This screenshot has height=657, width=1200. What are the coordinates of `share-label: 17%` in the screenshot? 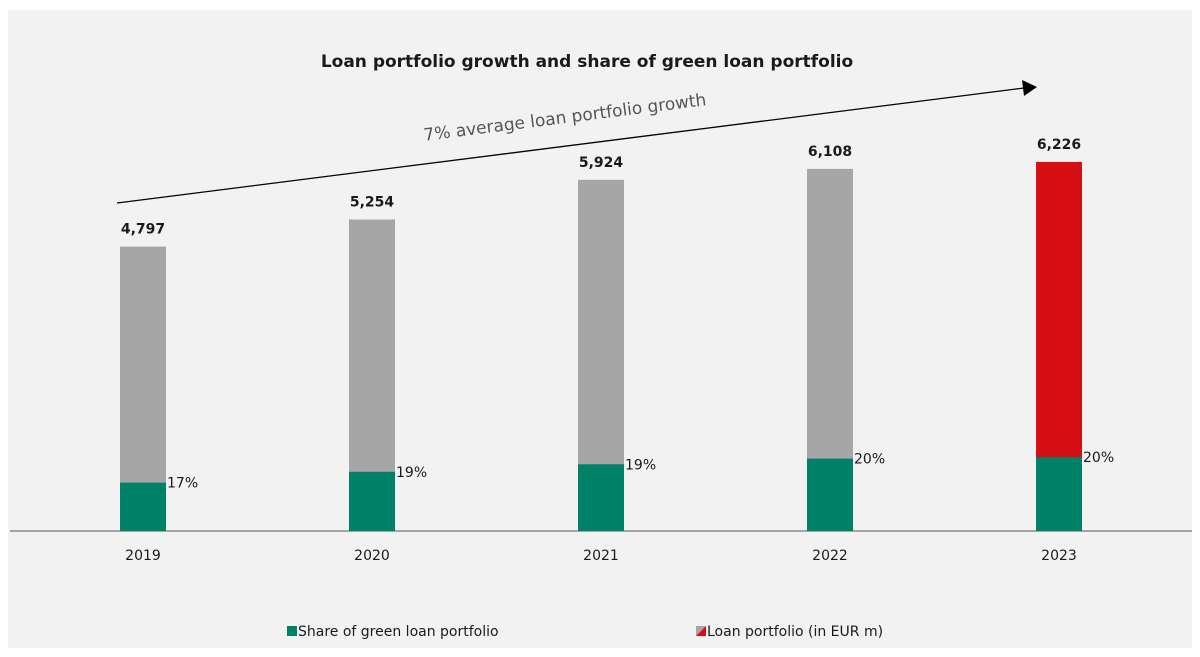 It's located at (182, 484).